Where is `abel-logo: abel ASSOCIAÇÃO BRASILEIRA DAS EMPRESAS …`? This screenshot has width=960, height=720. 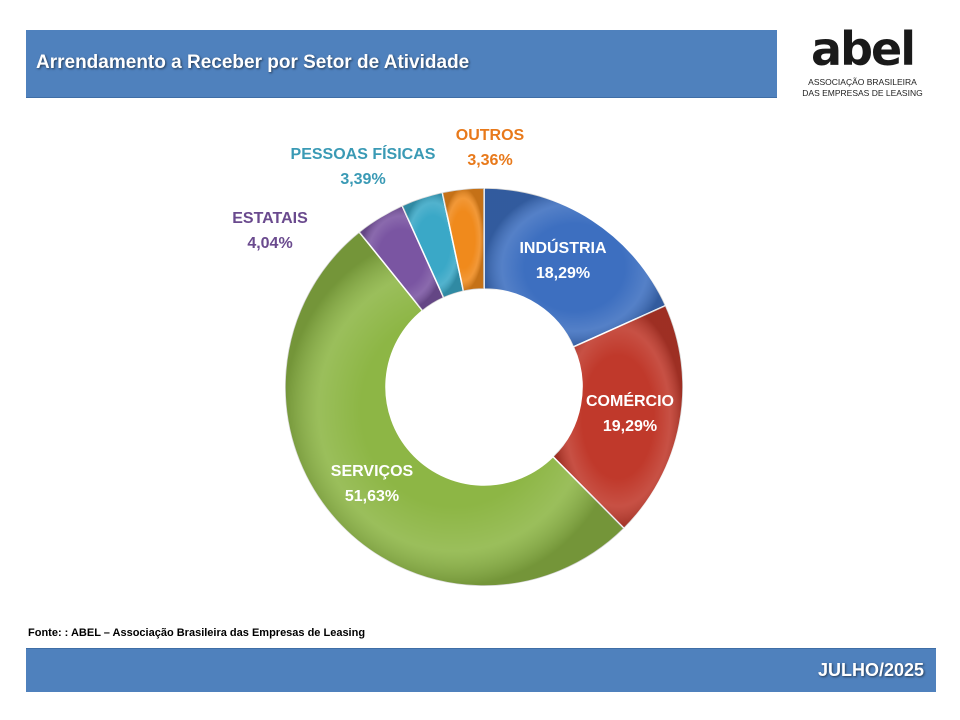
abel-logo: abel ASSOCIAÇÃO BRASILEIRA DAS EMPRESAS … is located at coordinates (862, 62).